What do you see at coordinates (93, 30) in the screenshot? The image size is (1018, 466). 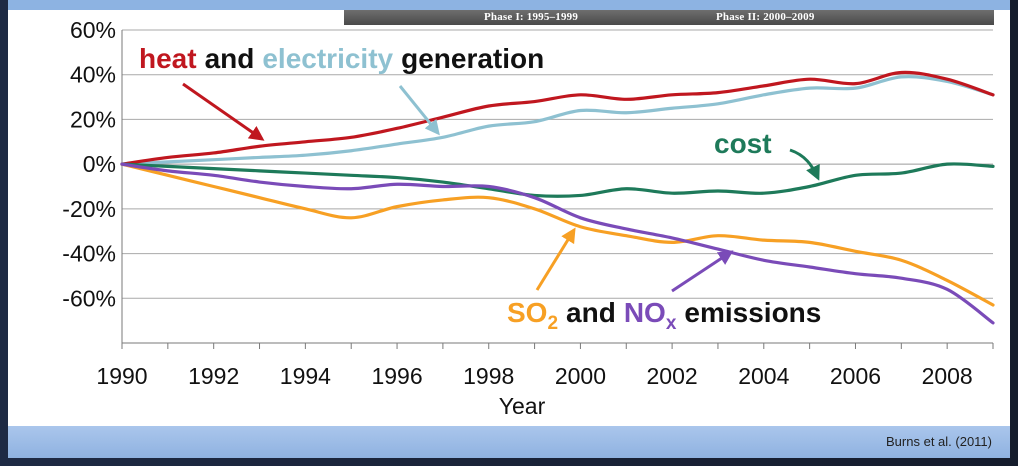 I see `y-tick-label: 60%` at bounding box center [93, 30].